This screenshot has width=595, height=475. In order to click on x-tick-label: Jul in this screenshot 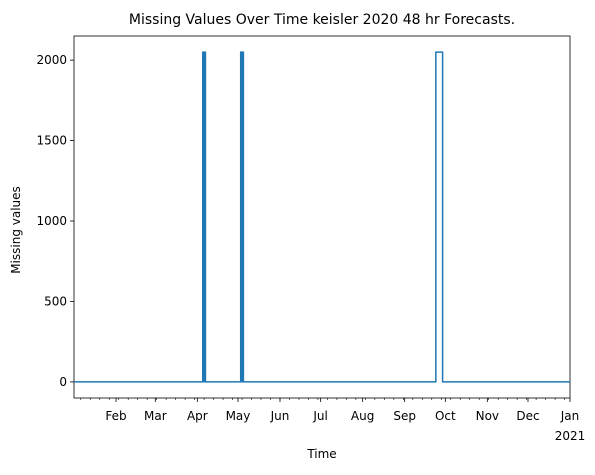, I will do `click(319, 416)`.